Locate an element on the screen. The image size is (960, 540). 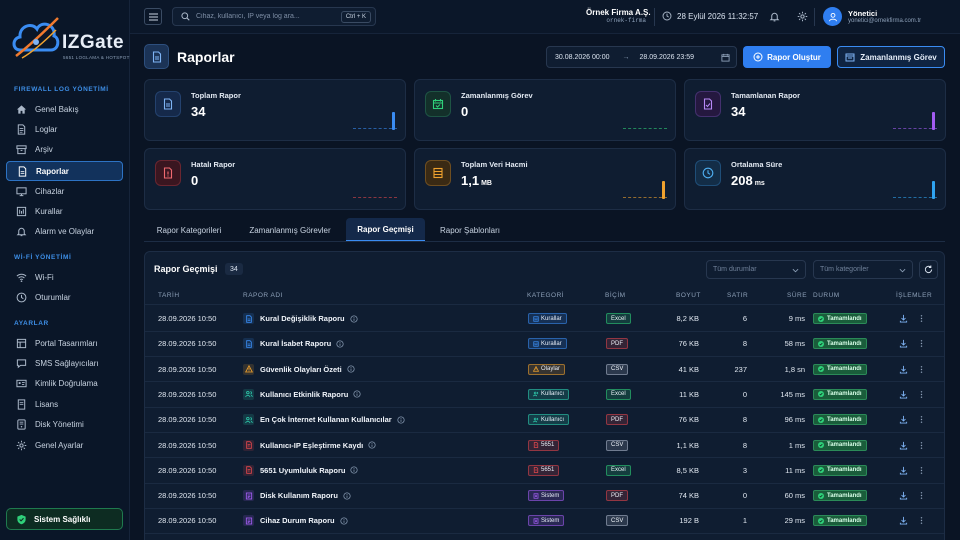
sparkline is located at coordinates (375, 197).